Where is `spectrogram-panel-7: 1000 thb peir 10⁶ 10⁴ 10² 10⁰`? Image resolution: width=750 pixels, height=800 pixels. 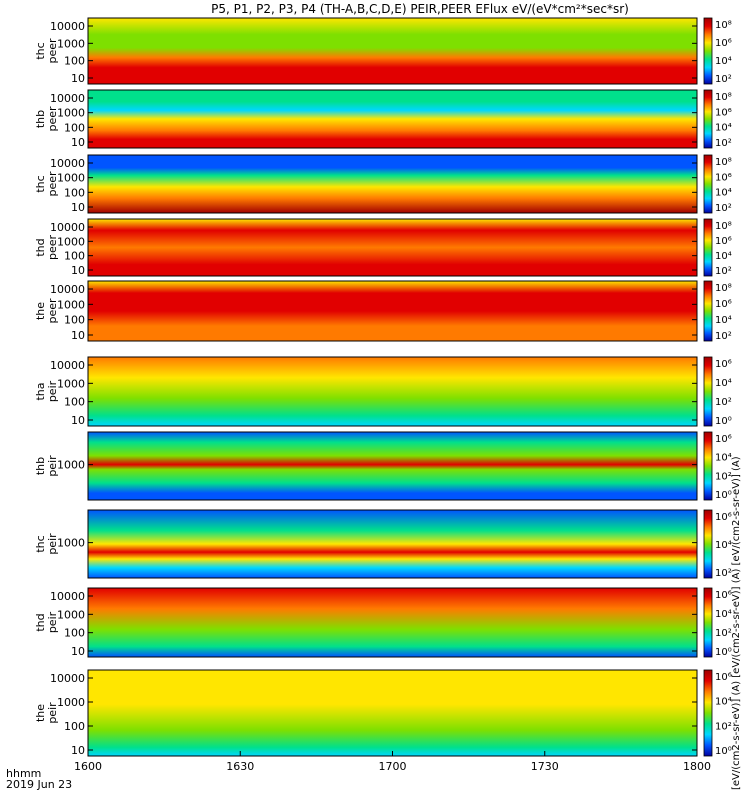 spectrogram-panel-7: 1000 thb peir 10⁶ 10⁴ 10² 10⁰ is located at coordinates (383, 466).